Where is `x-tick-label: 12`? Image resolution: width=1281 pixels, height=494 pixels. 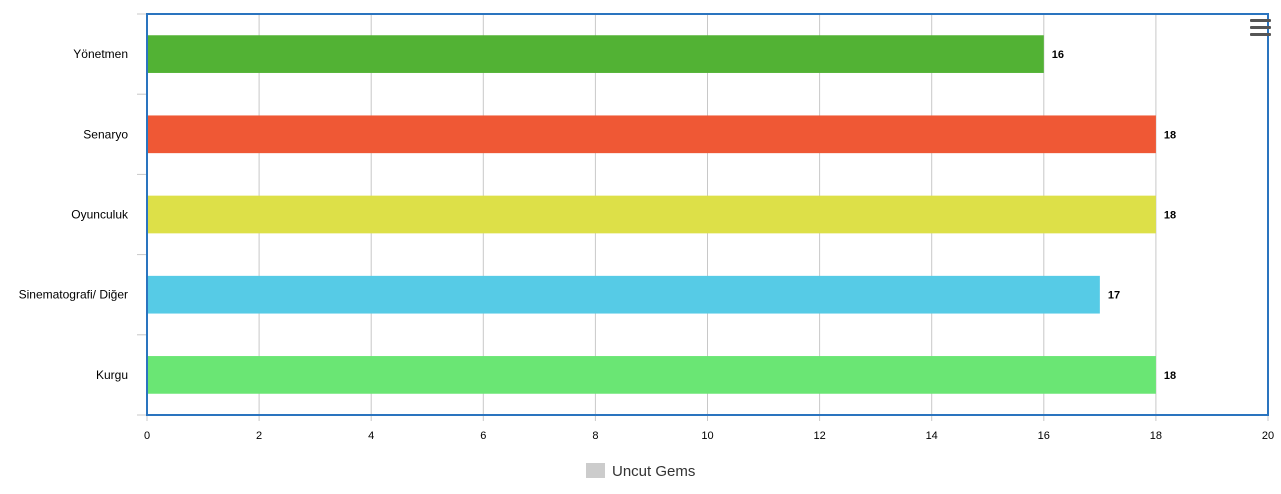 x-tick-label: 12 is located at coordinates (819, 436).